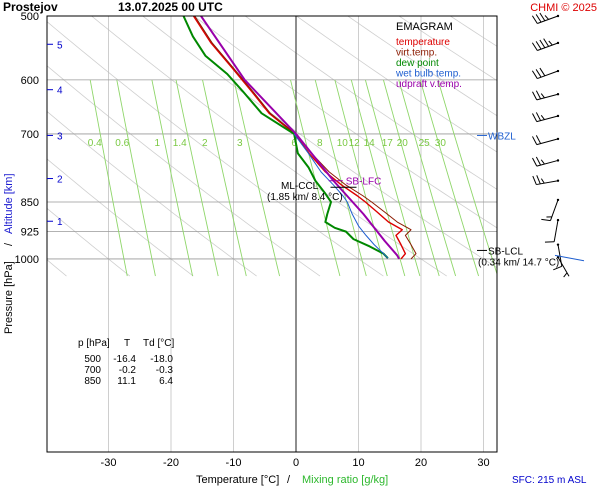 This screenshot has width=600, height=500. I want to click on sb-lfc-label: SB-LFC, so click(364, 182).